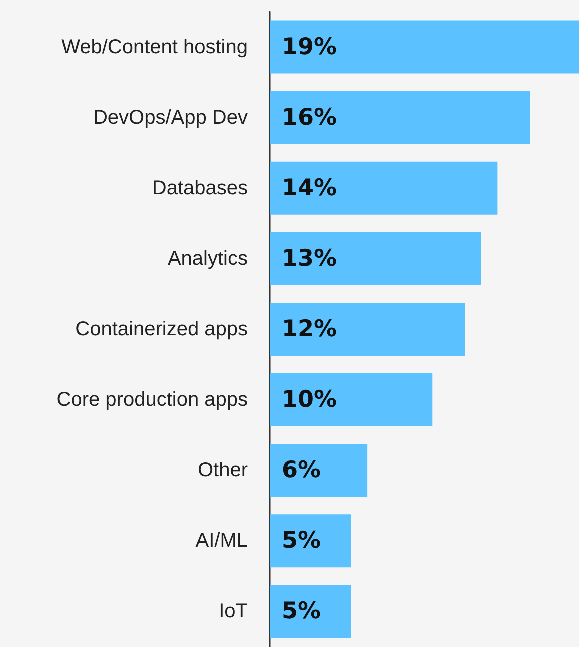 The height and width of the screenshot is (647, 579). I want to click on data-label: 6%, so click(302, 471).